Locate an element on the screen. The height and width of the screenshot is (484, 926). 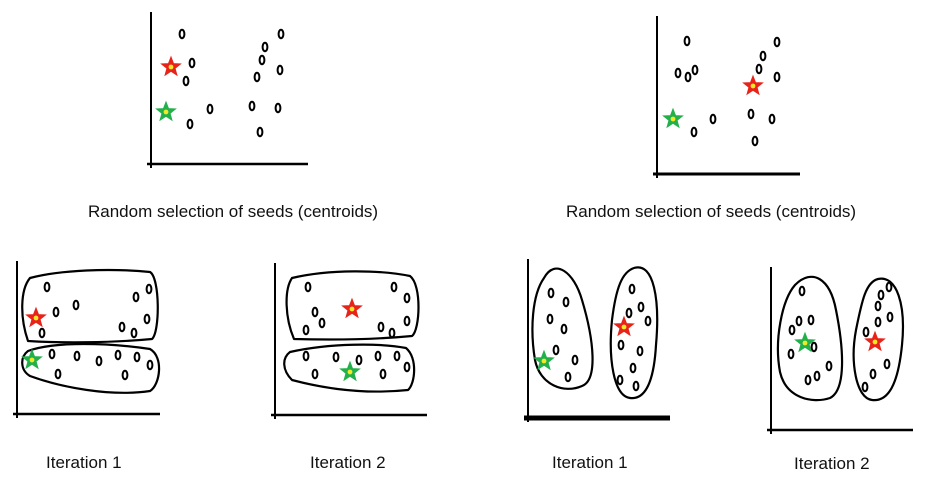
cluster-right is located at coordinates (634, 333).